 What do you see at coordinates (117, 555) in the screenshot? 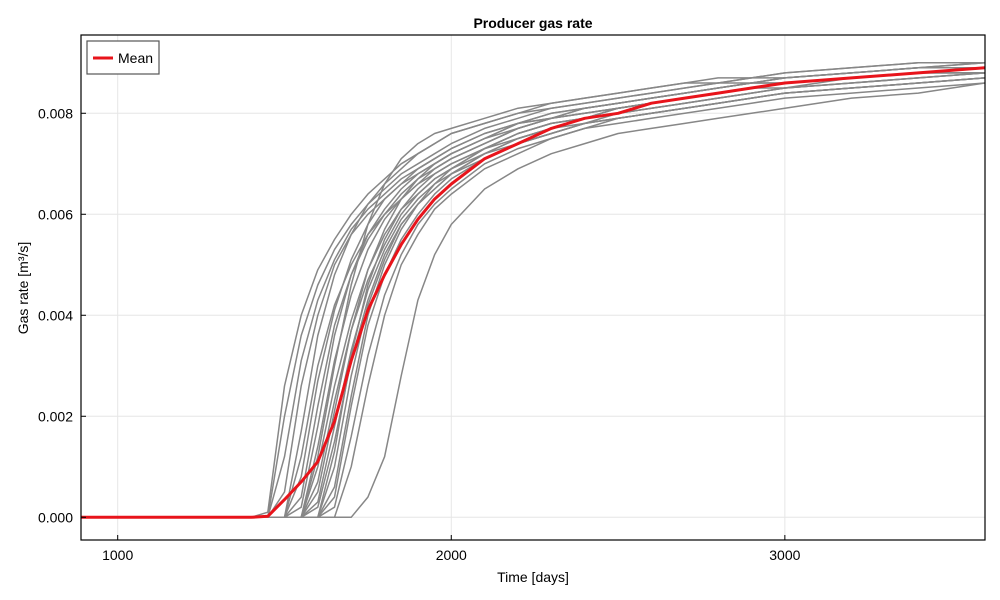
I see `x-tick-label: 1000` at bounding box center [117, 555].